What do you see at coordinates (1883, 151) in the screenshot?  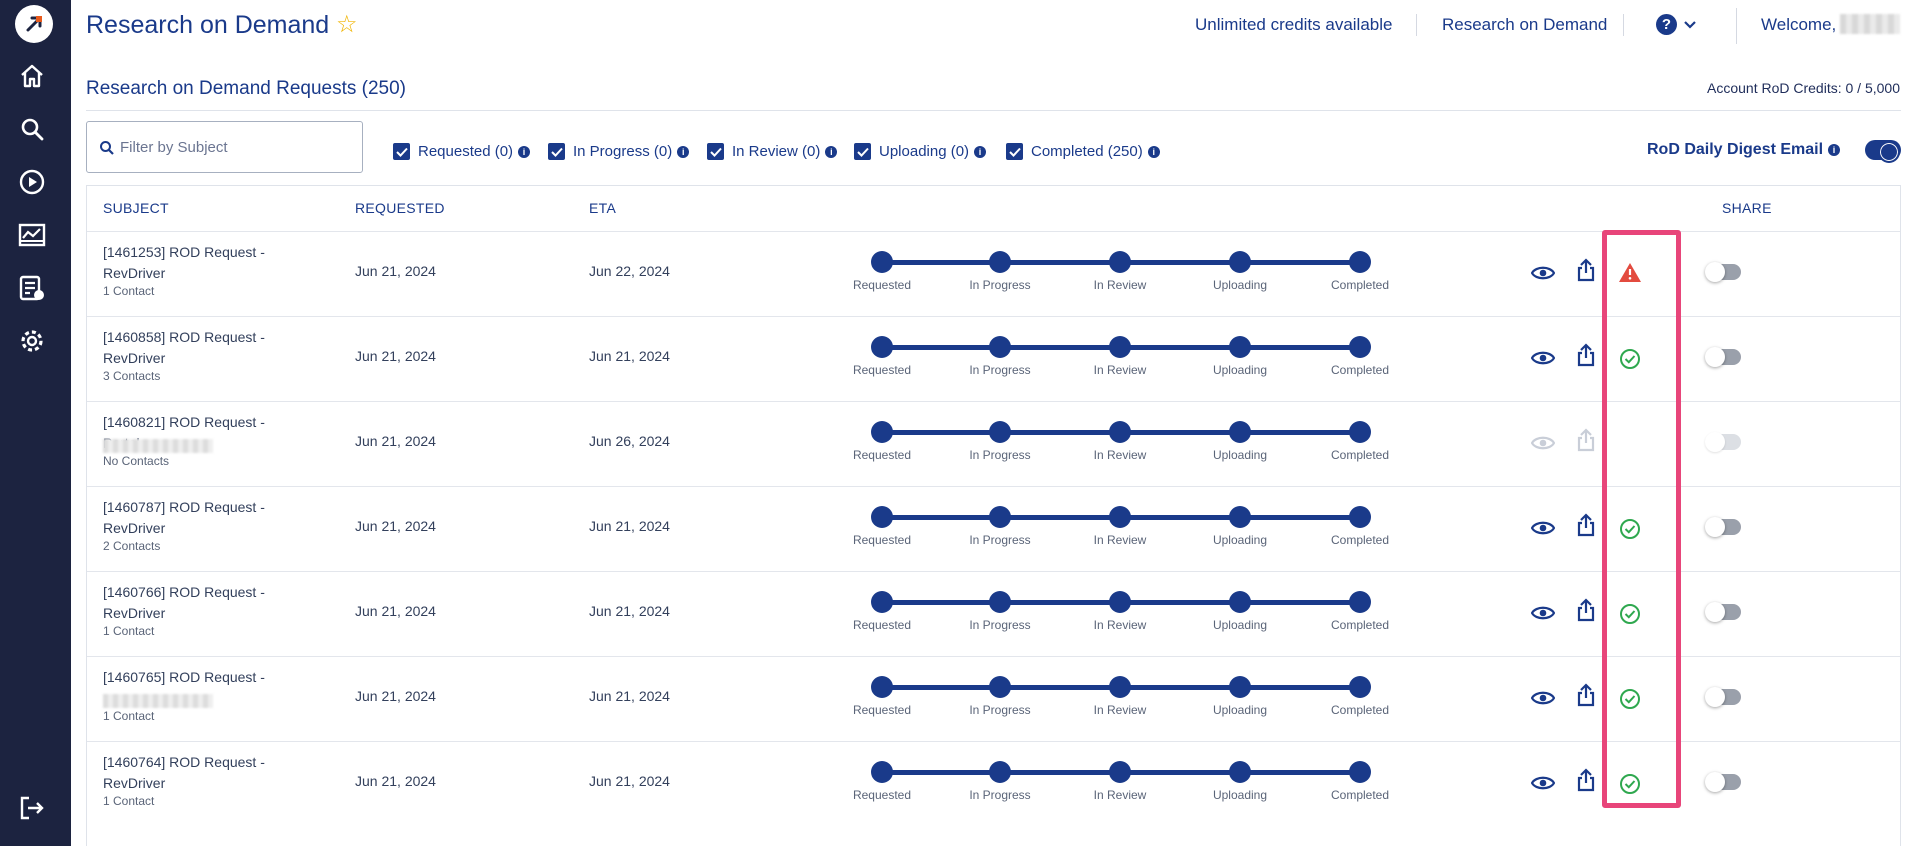 I see `daily-digest-toggle` at bounding box center [1883, 151].